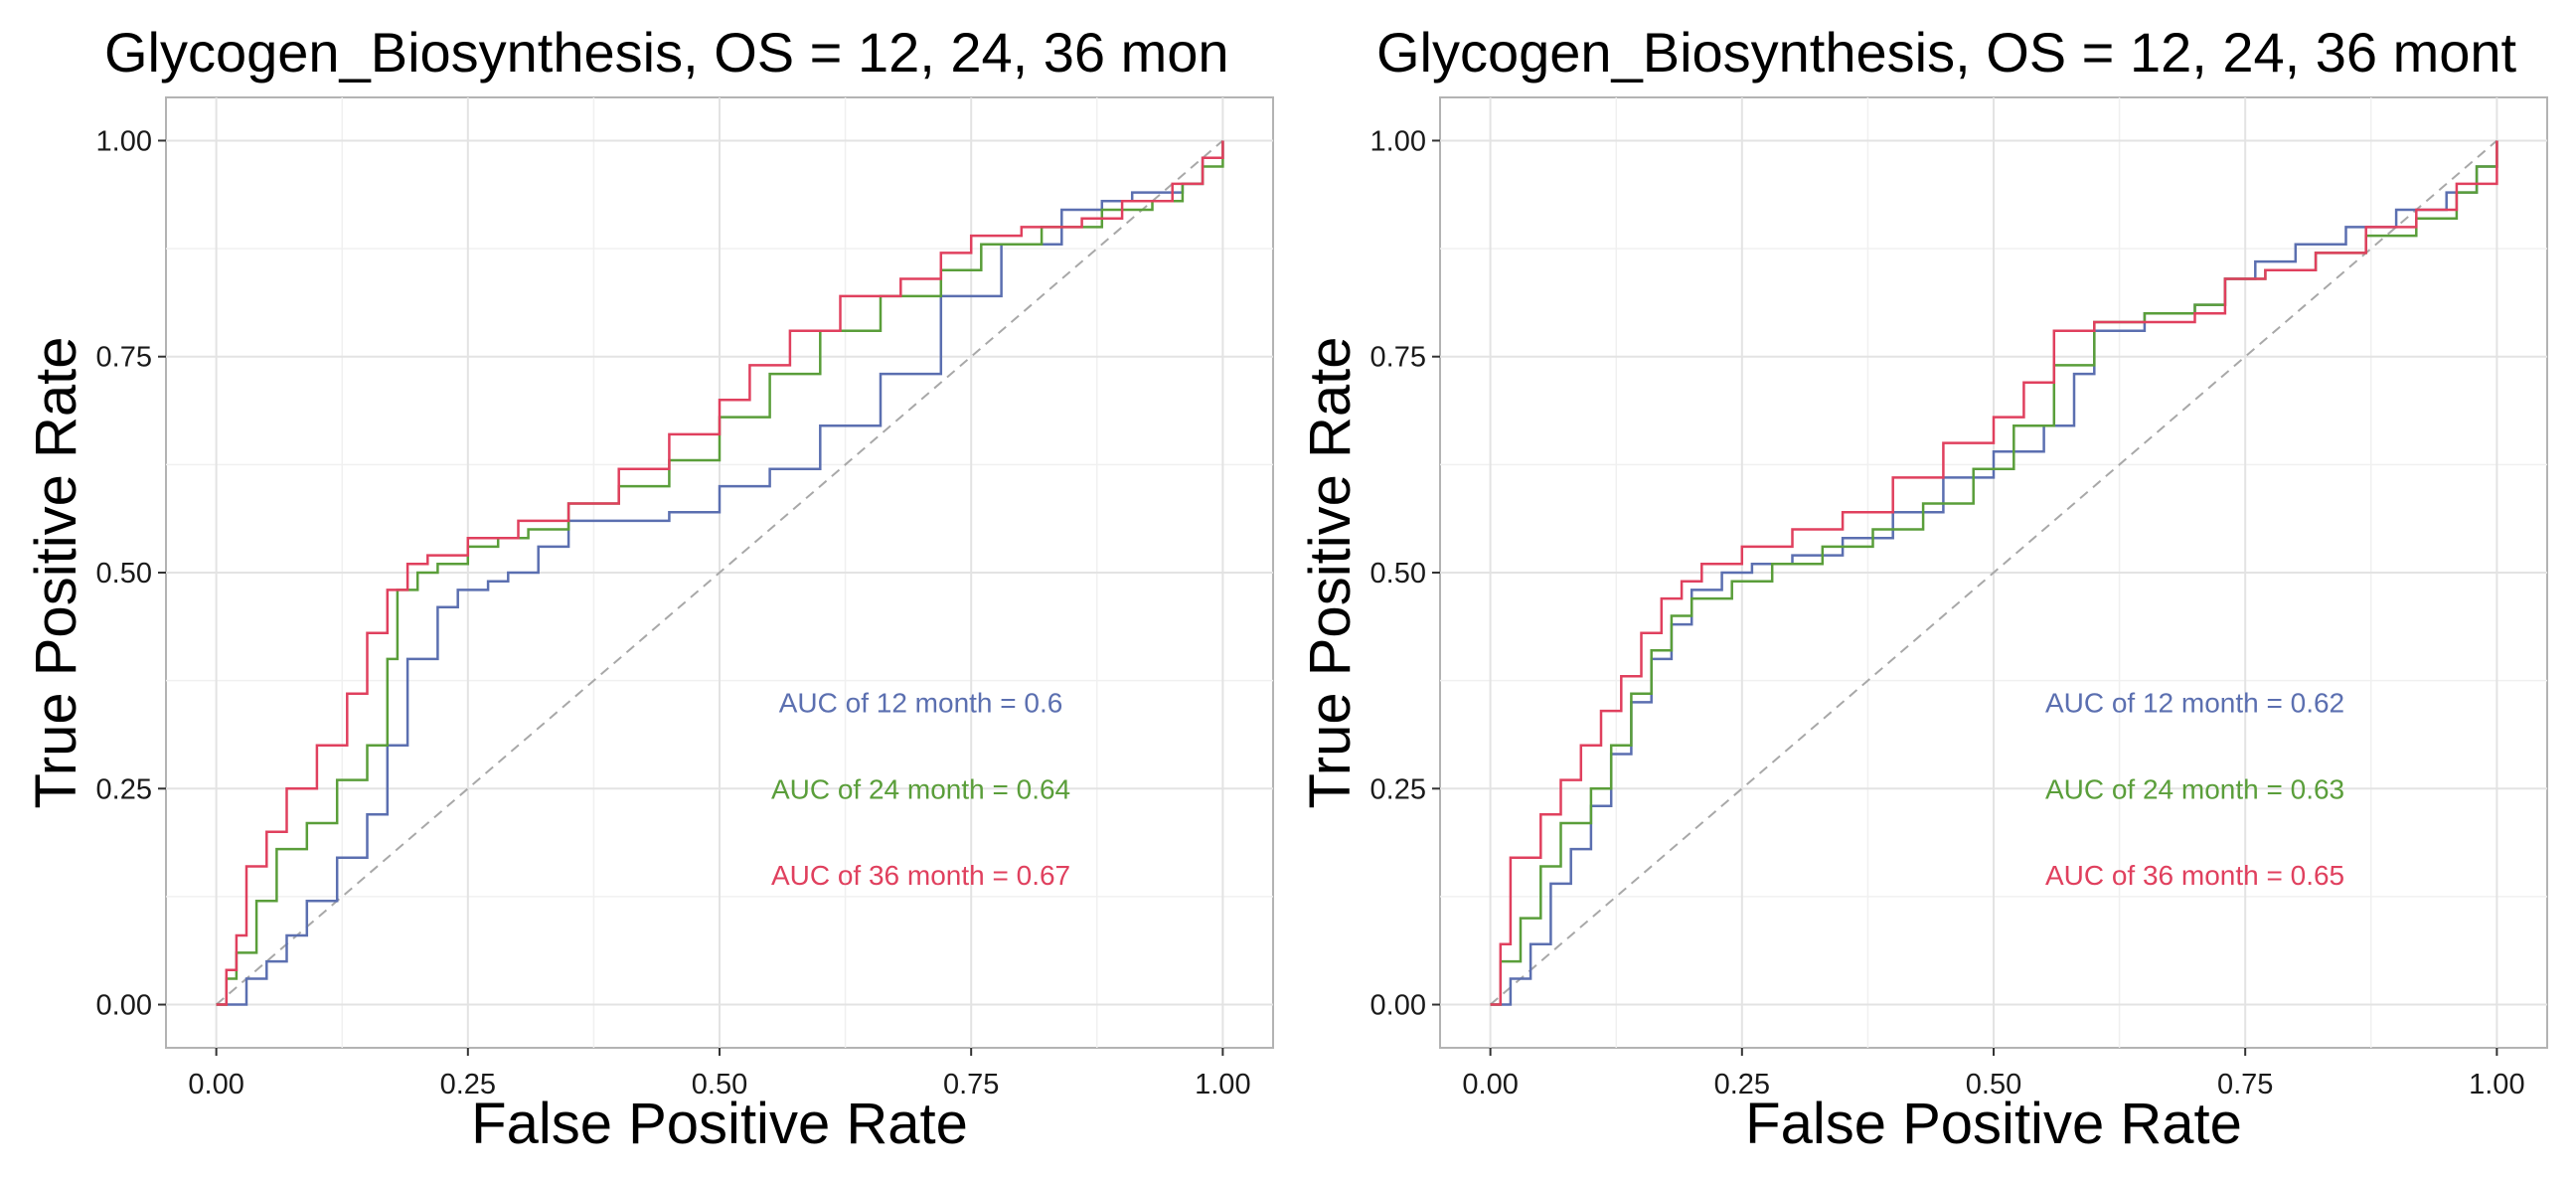  I want to click on auc-label-24m: AUC of 24 month = 0.64, so click(920, 789).